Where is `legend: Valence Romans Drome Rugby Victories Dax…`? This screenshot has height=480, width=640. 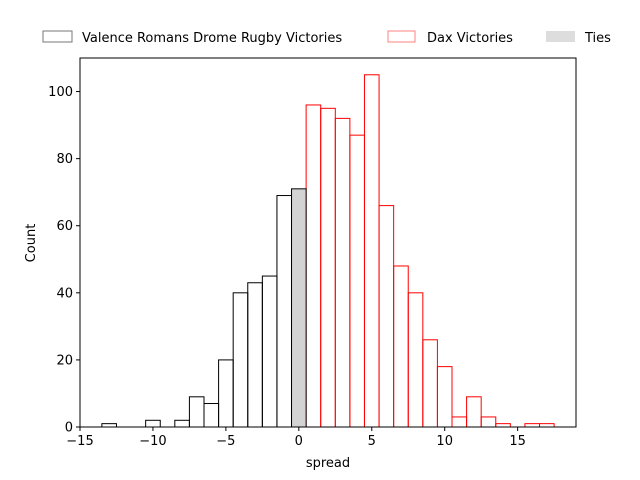 legend: Valence Romans Drome Rugby Victories Dax… is located at coordinates (326, 38).